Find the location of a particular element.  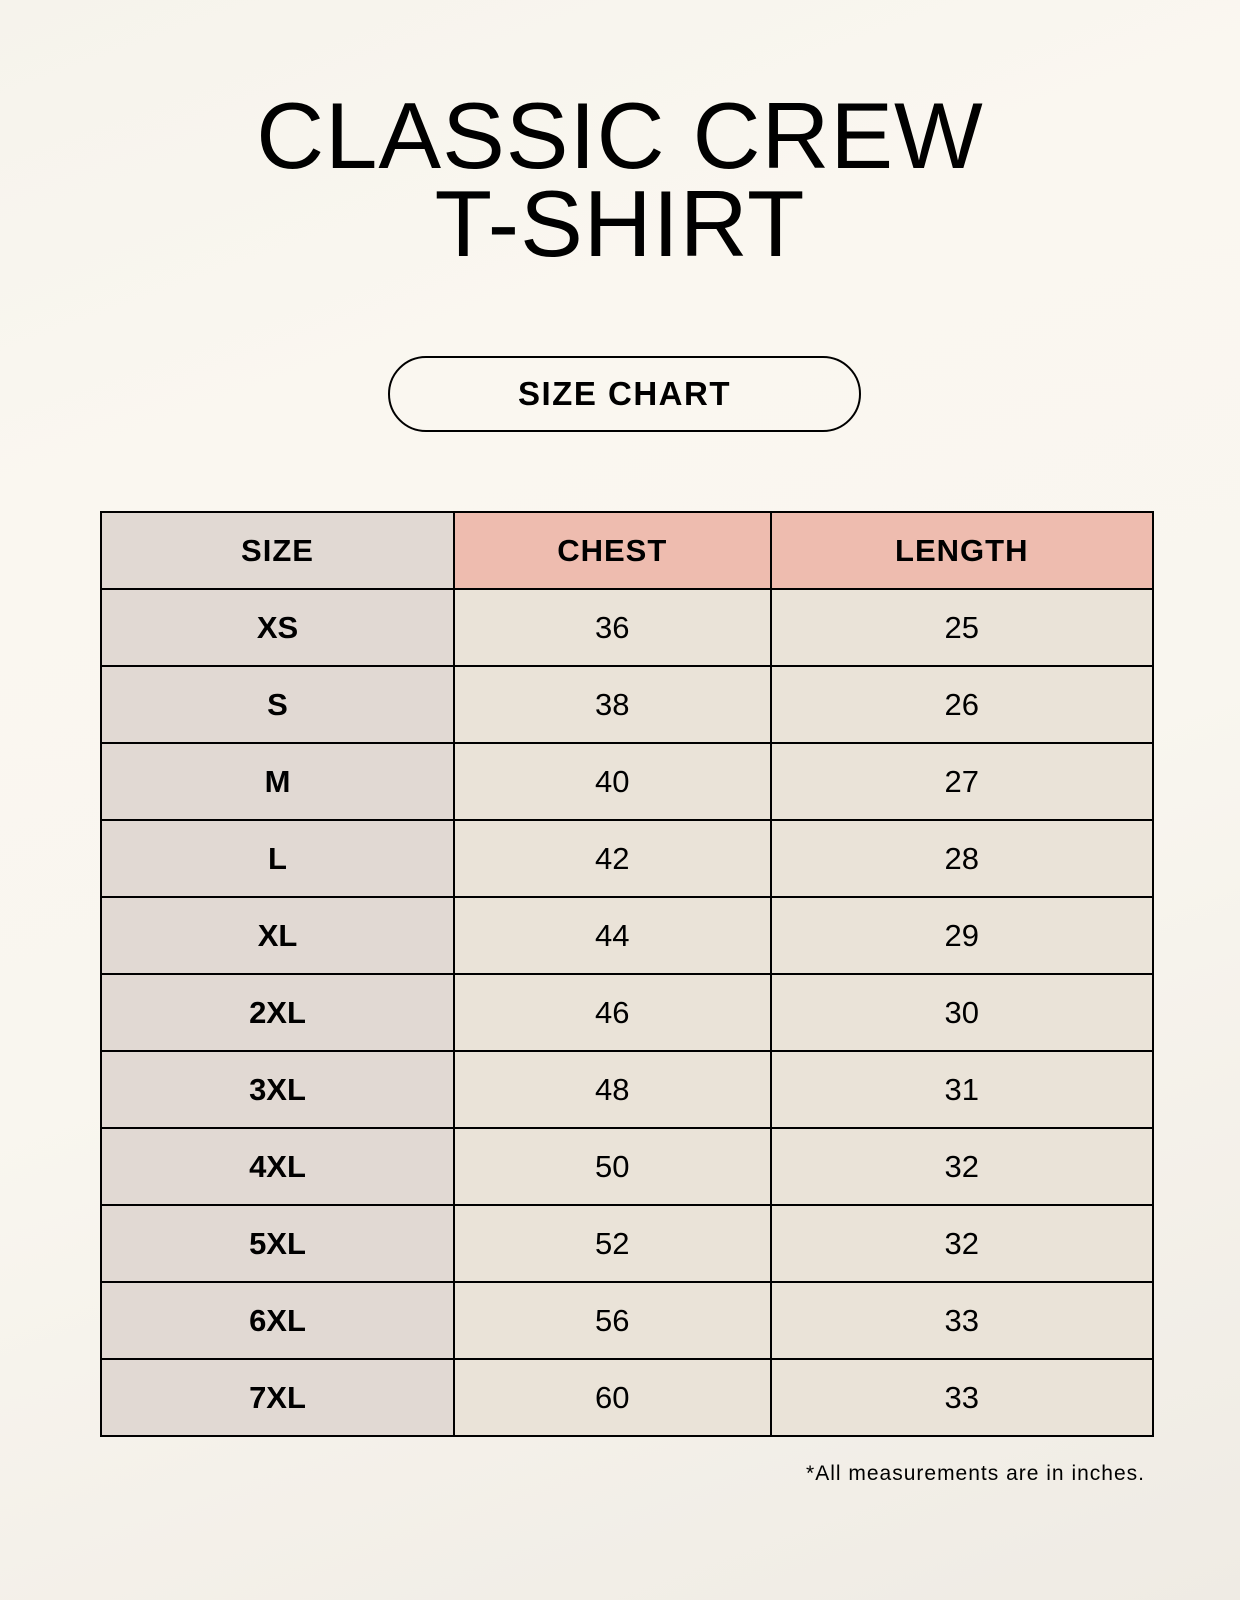

table-row: 3XL 48 31 is located at coordinates (627, 1089).